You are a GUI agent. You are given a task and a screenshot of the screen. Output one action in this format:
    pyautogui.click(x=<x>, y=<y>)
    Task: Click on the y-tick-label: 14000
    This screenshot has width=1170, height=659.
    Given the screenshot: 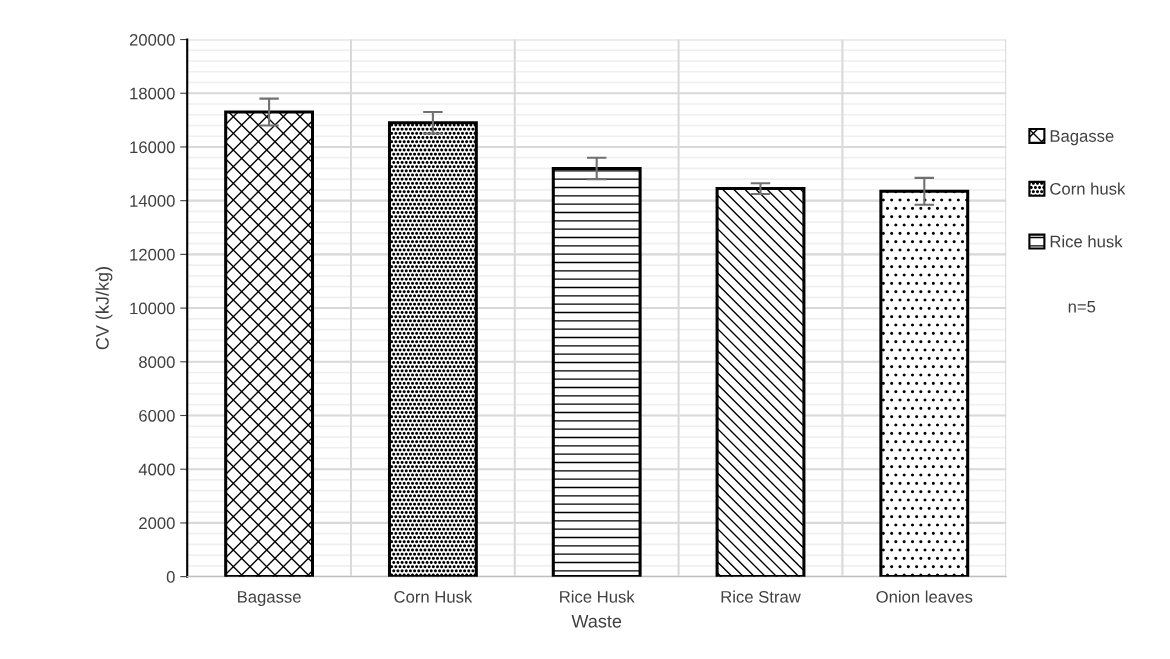 What is the action you would take?
    pyautogui.click(x=152, y=201)
    